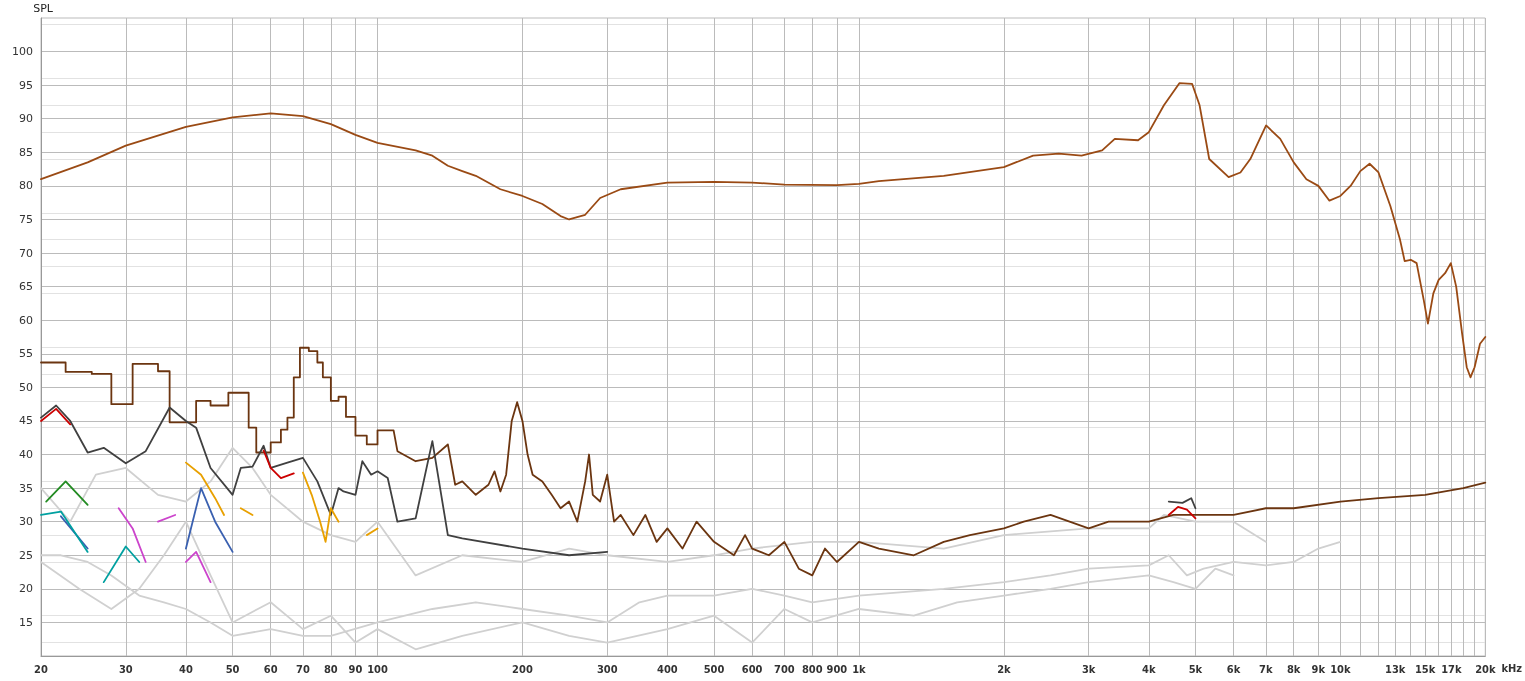 Image resolution: width=1525 pixels, height=681 pixels. I want to click on x-tick-label: 500, so click(714, 669).